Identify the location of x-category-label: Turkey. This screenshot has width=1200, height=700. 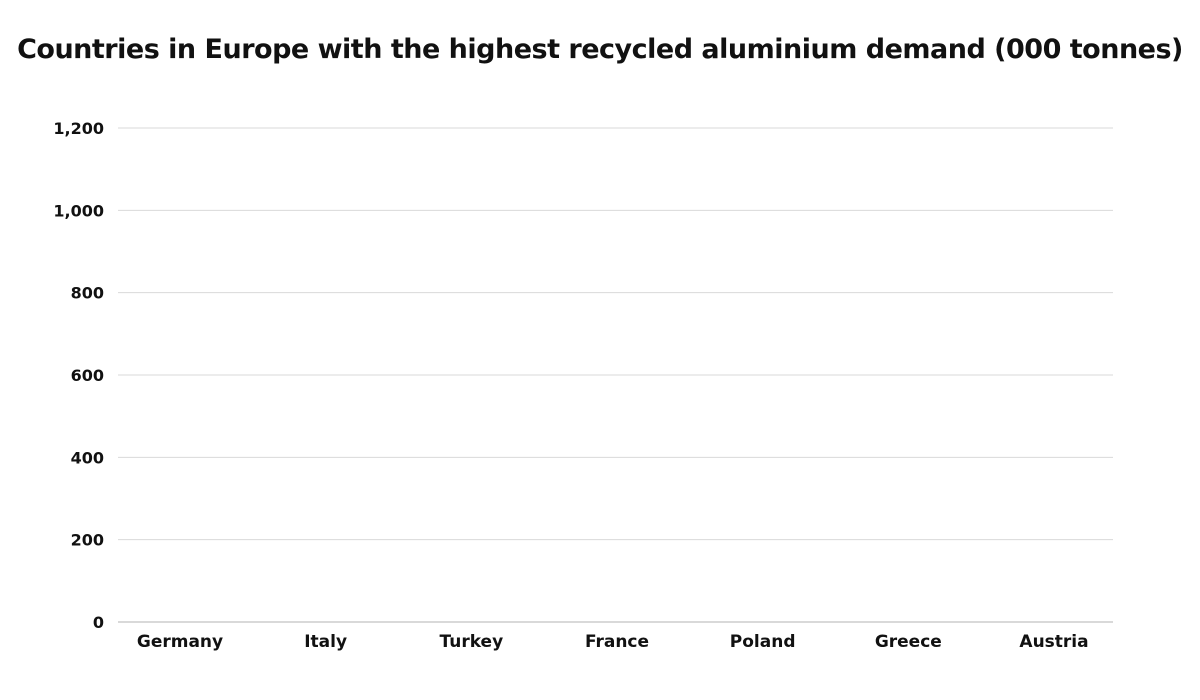
(471, 642).